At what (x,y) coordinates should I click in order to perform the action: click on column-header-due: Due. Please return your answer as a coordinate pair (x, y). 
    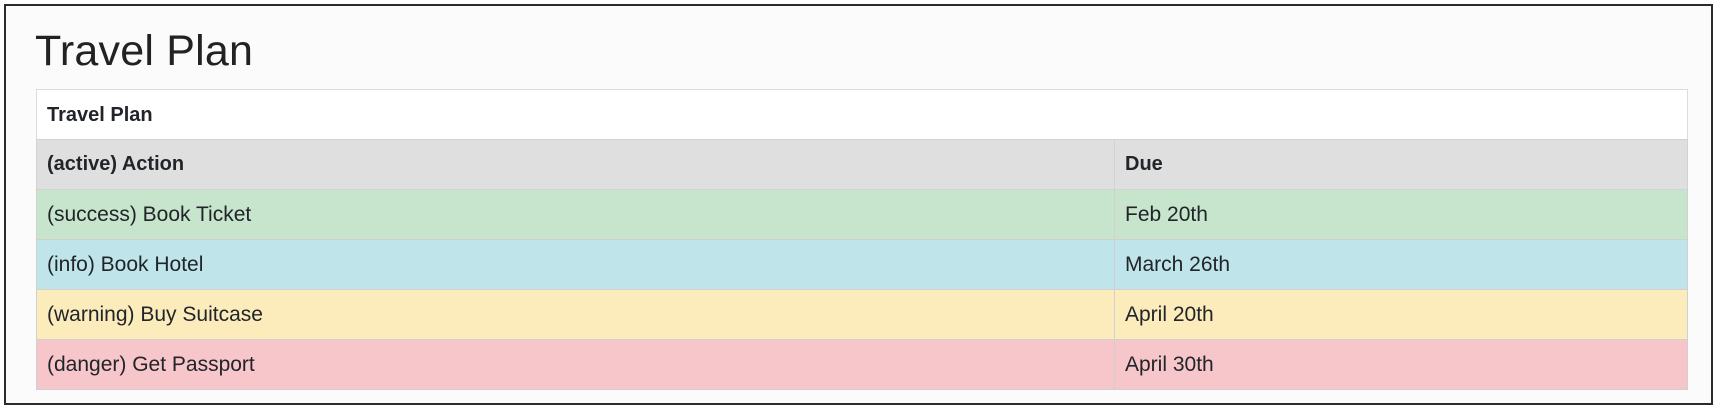
    Looking at the image, I should click on (1401, 164).